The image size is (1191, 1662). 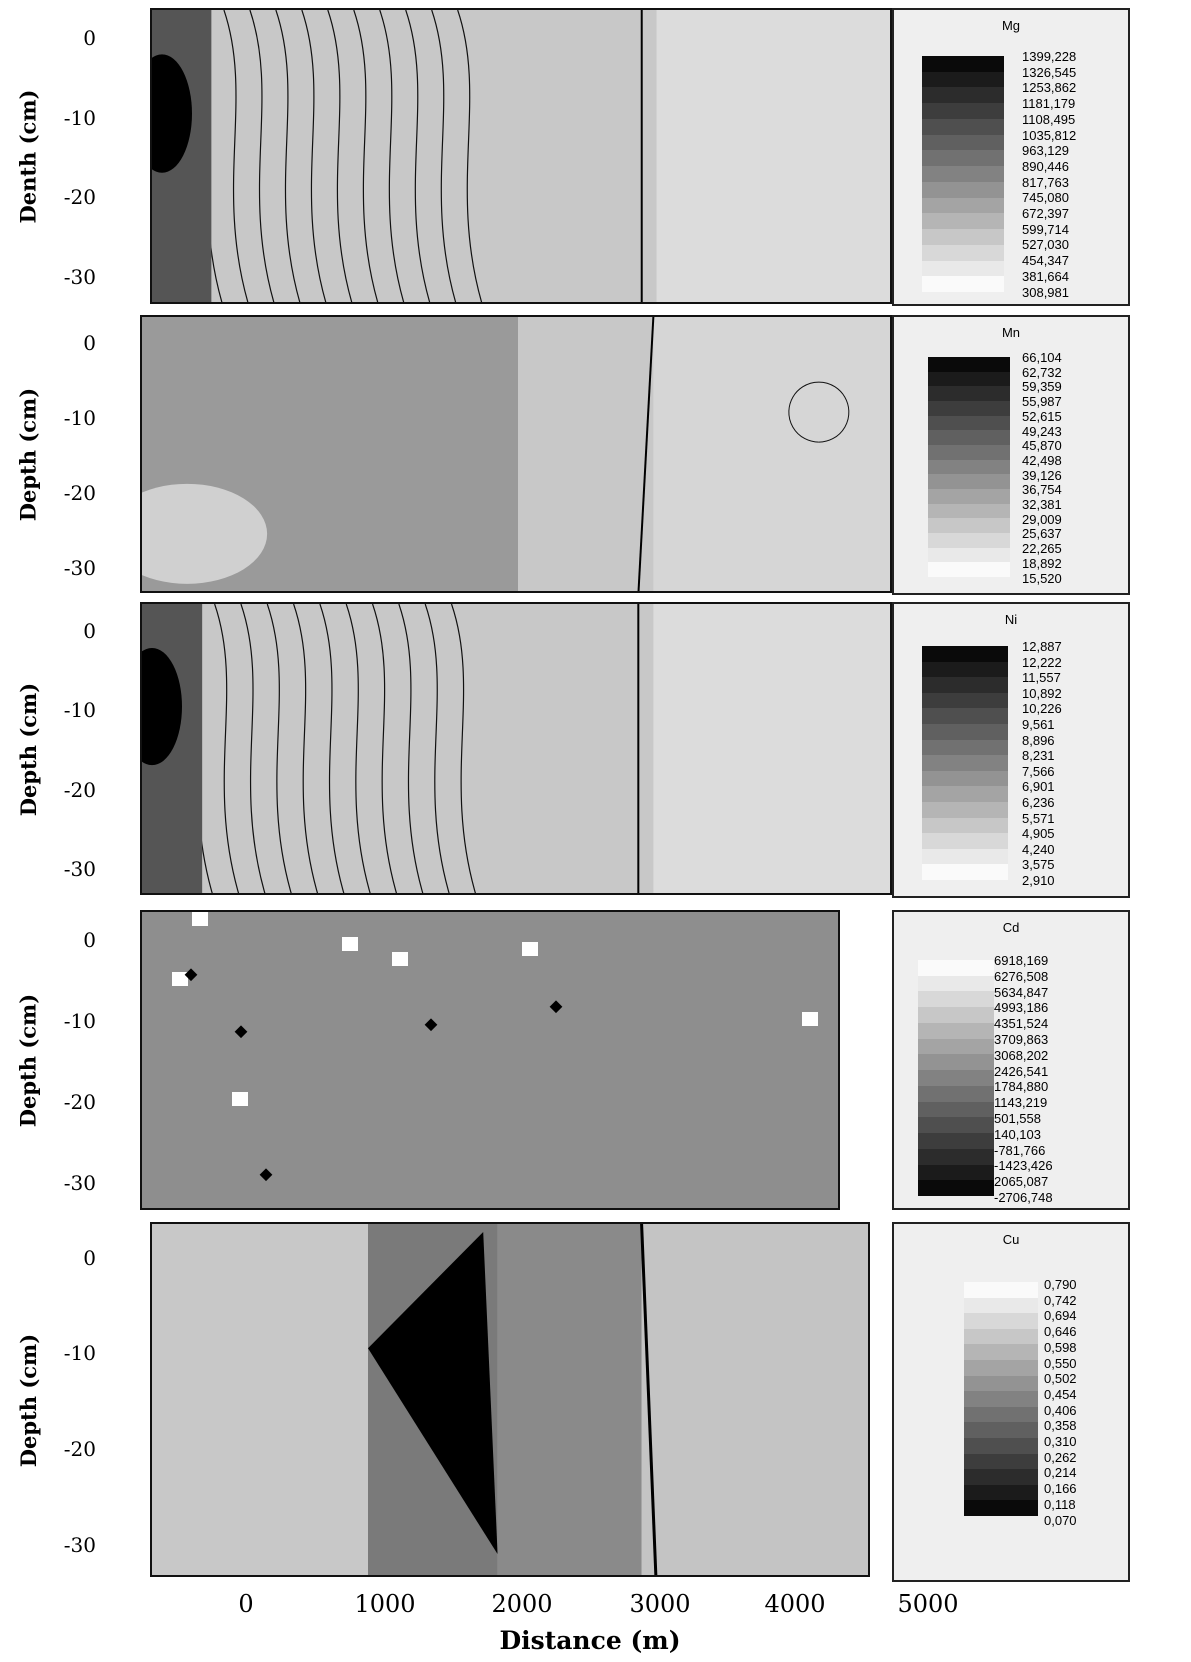 What do you see at coordinates (1021, 1039) in the screenshot?
I see `legend-value: 3709,863` at bounding box center [1021, 1039].